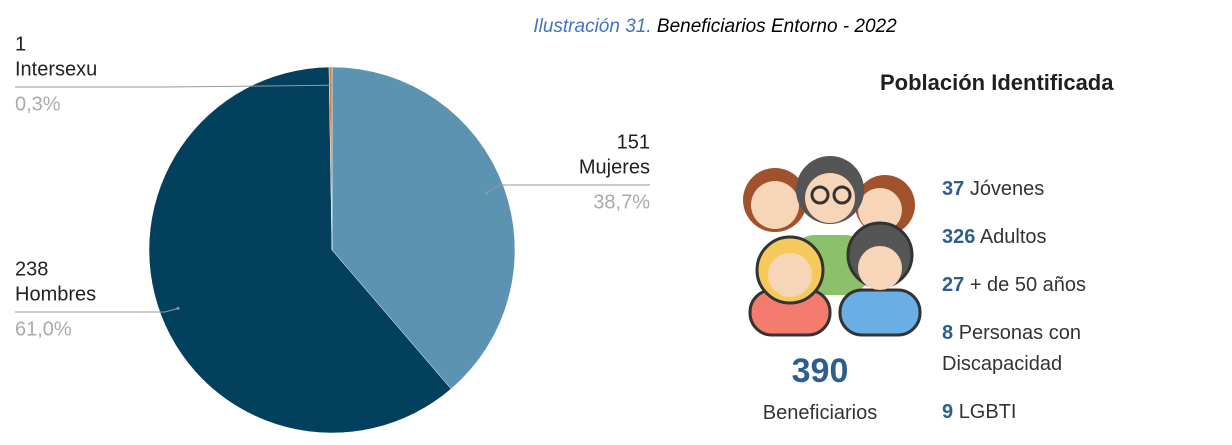  Describe the element at coordinates (1028, 285) in the screenshot. I see `group-label: + de 50 años` at that location.